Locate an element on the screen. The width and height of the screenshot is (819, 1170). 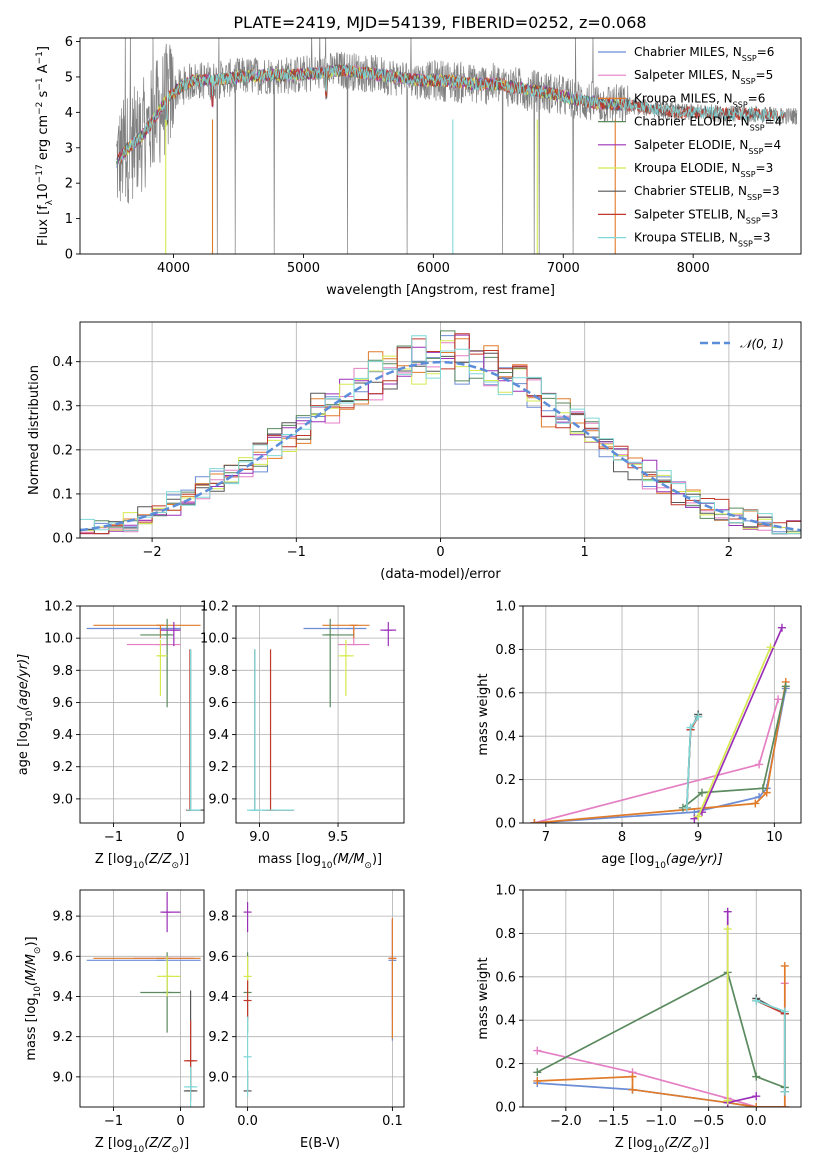
y-axis-label-part: 10 is located at coordinates (30, 716).